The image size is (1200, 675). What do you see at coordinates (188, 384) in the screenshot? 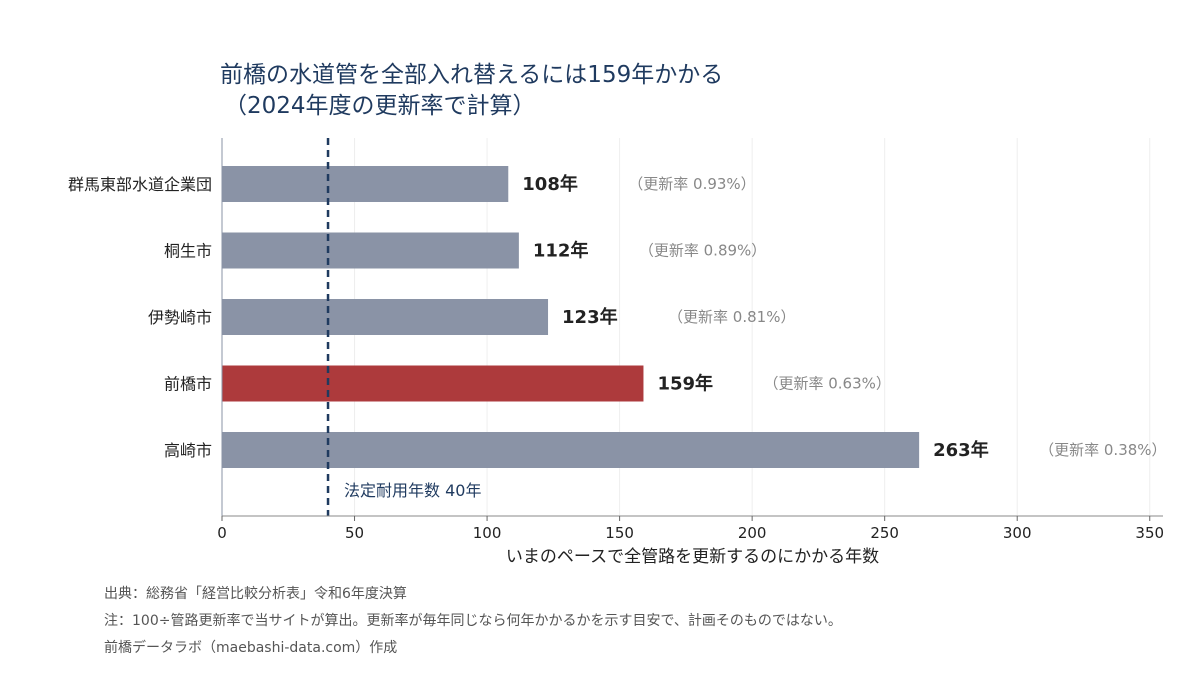
I see `category-label: 前橋市` at bounding box center [188, 384].